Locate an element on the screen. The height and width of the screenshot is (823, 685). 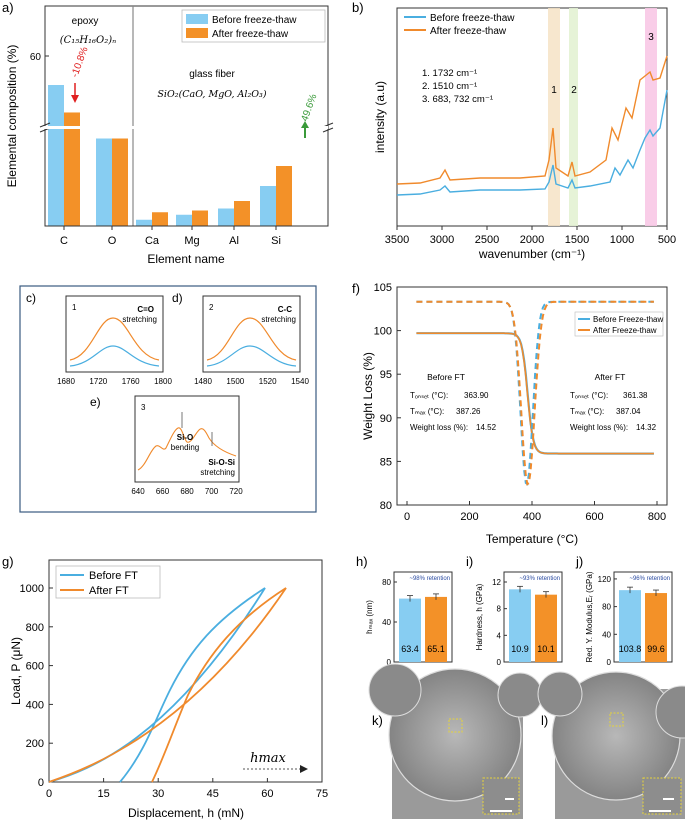
f-ytick-label: 90 is located at coordinates (386, 419).